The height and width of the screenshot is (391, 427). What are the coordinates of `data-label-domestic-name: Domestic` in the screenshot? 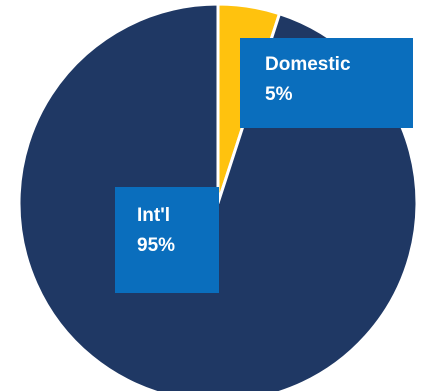 It's located at (308, 64).